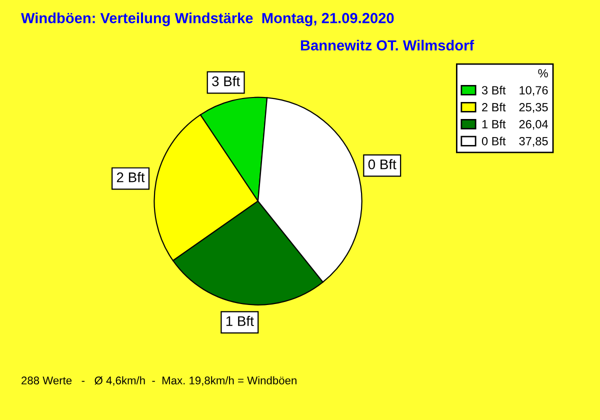 This screenshot has width=600, height=420. What do you see at coordinates (494, 124) in the screenshot?
I see `legend-label: 1 Bft` at bounding box center [494, 124].